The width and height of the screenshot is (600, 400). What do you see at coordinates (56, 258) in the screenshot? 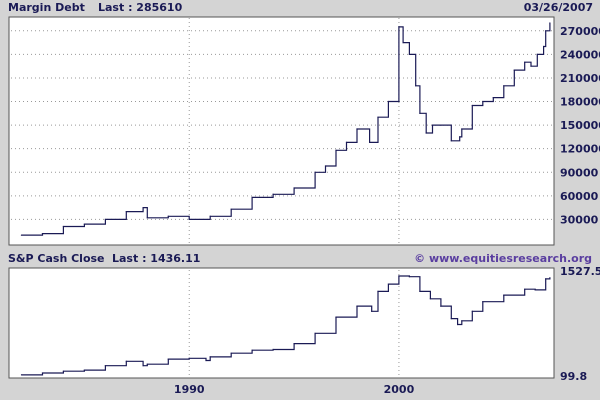
I see `sp-title: S&P Cash Close` at bounding box center [56, 258].